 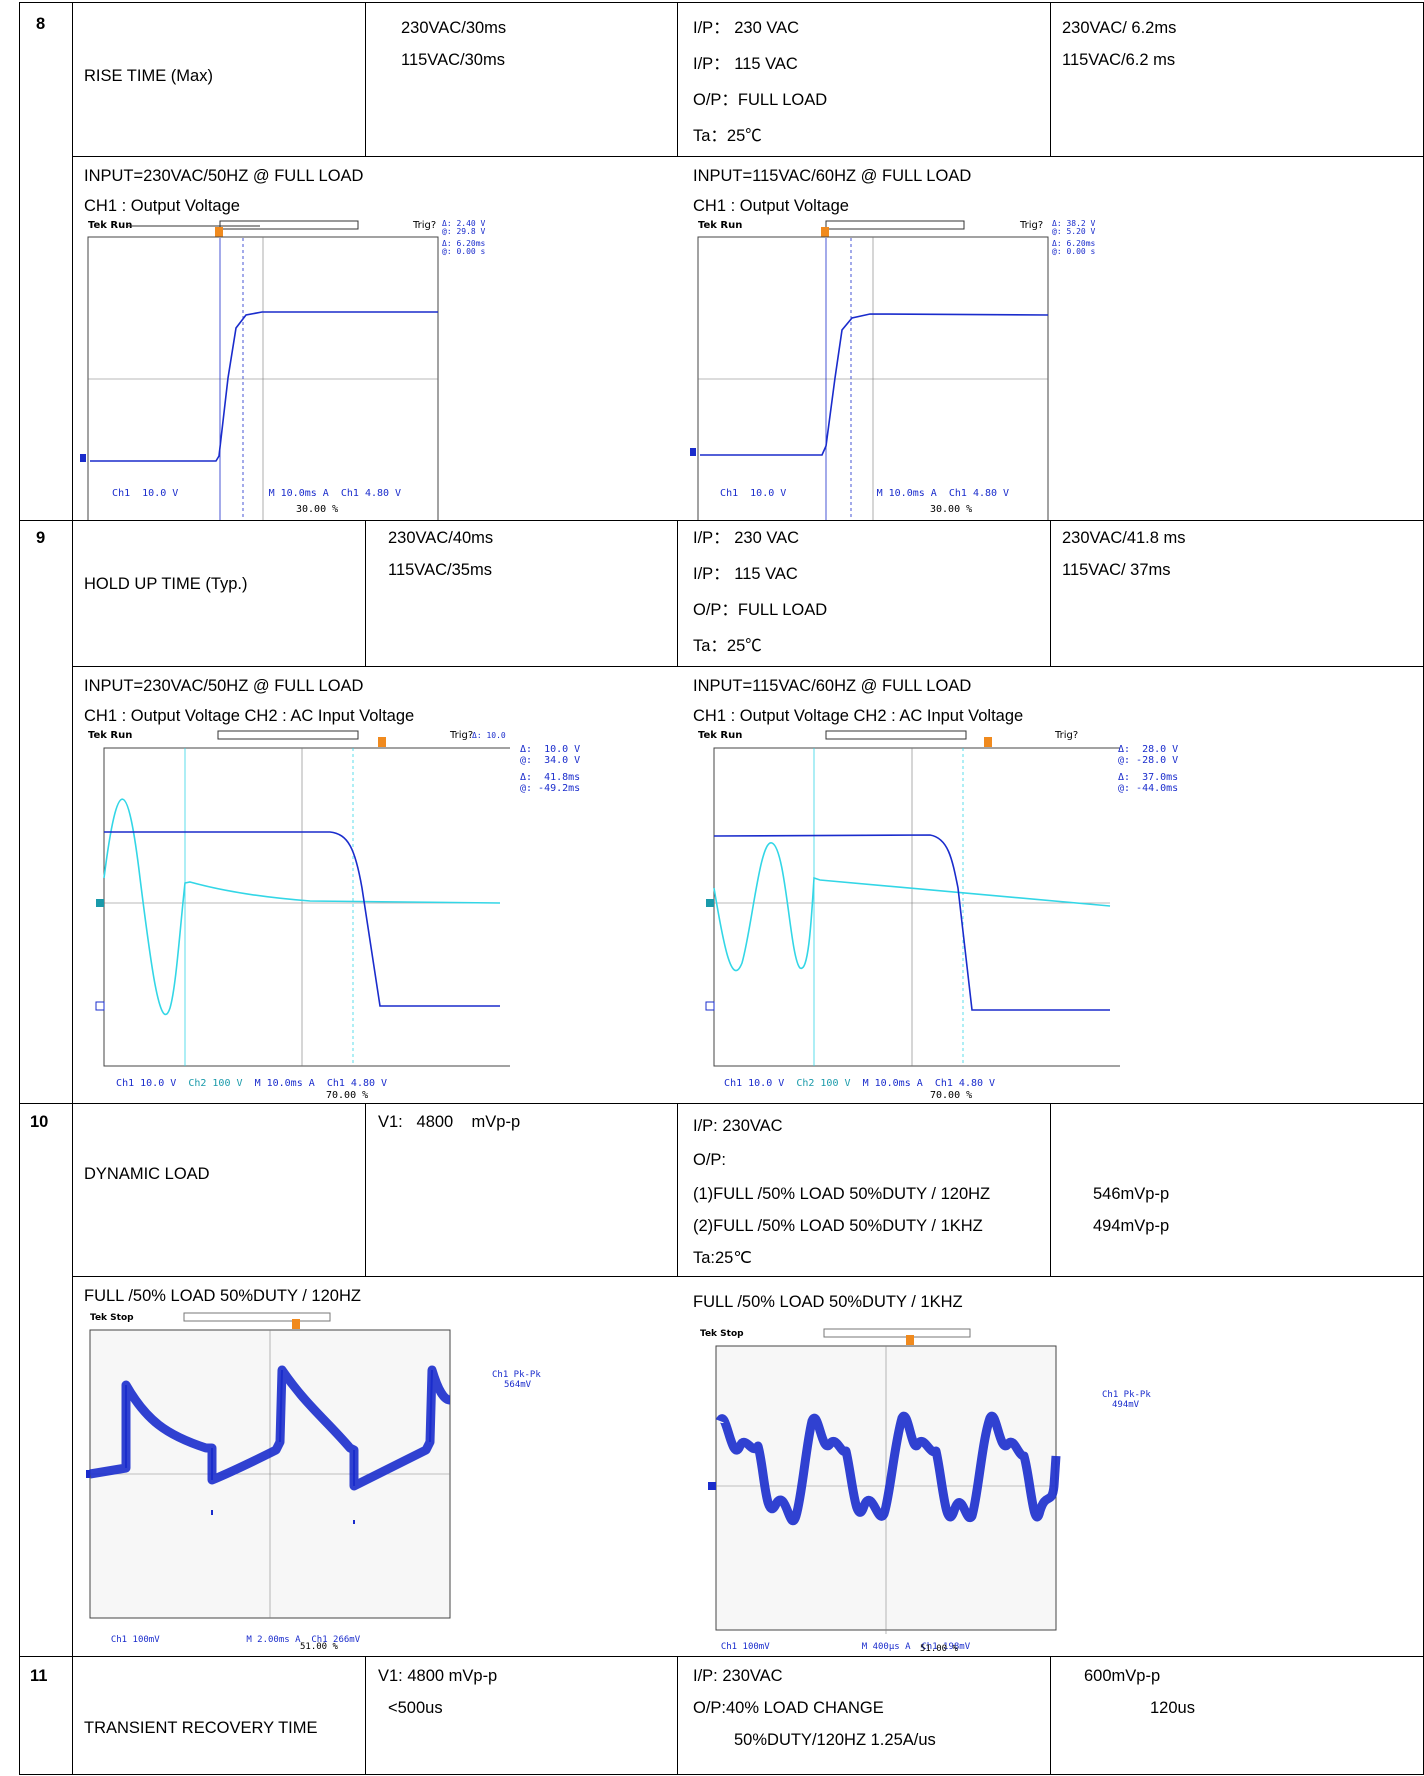 What do you see at coordinates (550, 788) in the screenshot?
I see `cursor-readout: @: -49.2ms` at bounding box center [550, 788].